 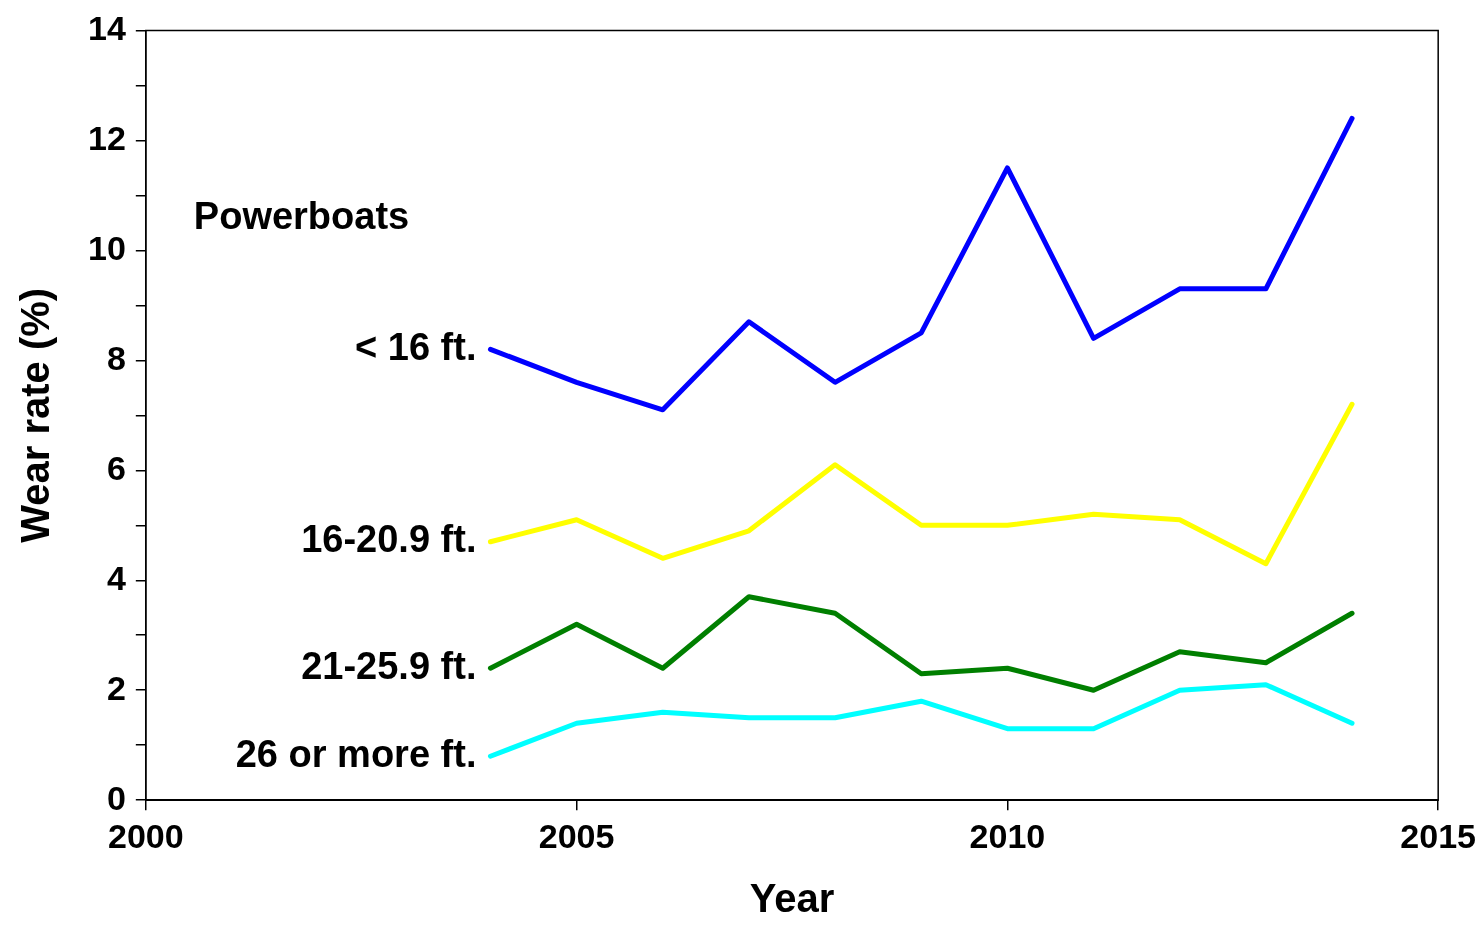 What do you see at coordinates (389, 665) in the screenshot?
I see `series-label: 21-25.9 ft.` at bounding box center [389, 665].